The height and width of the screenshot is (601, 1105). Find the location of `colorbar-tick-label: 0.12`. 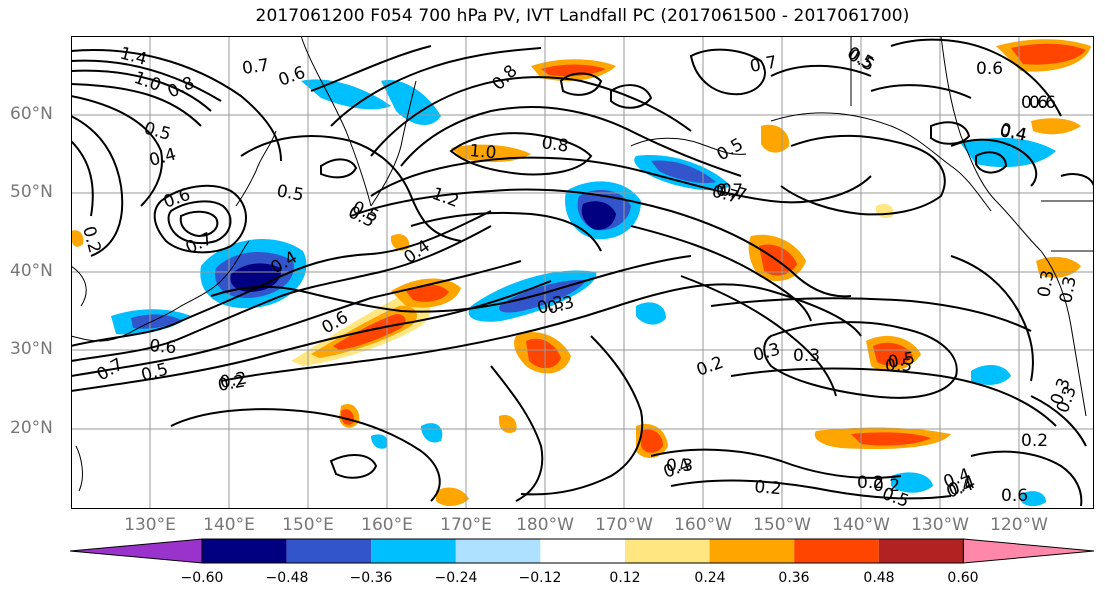

colorbar-tick-label: 0.12 is located at coordinates (625, 578).